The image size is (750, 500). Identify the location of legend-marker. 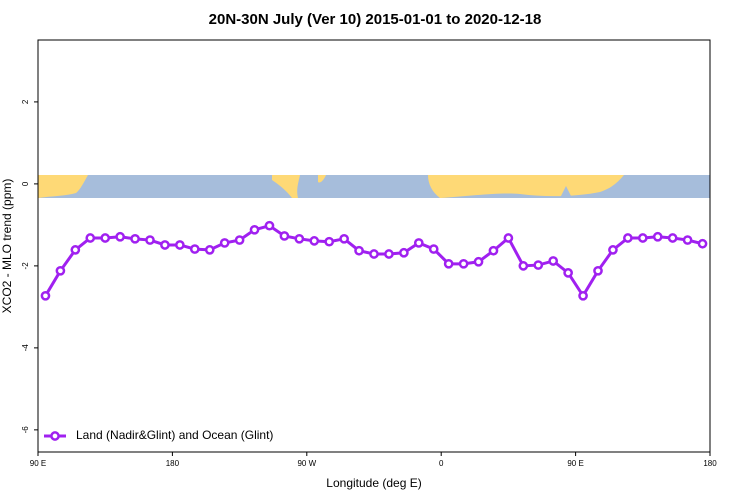
(55, 436).